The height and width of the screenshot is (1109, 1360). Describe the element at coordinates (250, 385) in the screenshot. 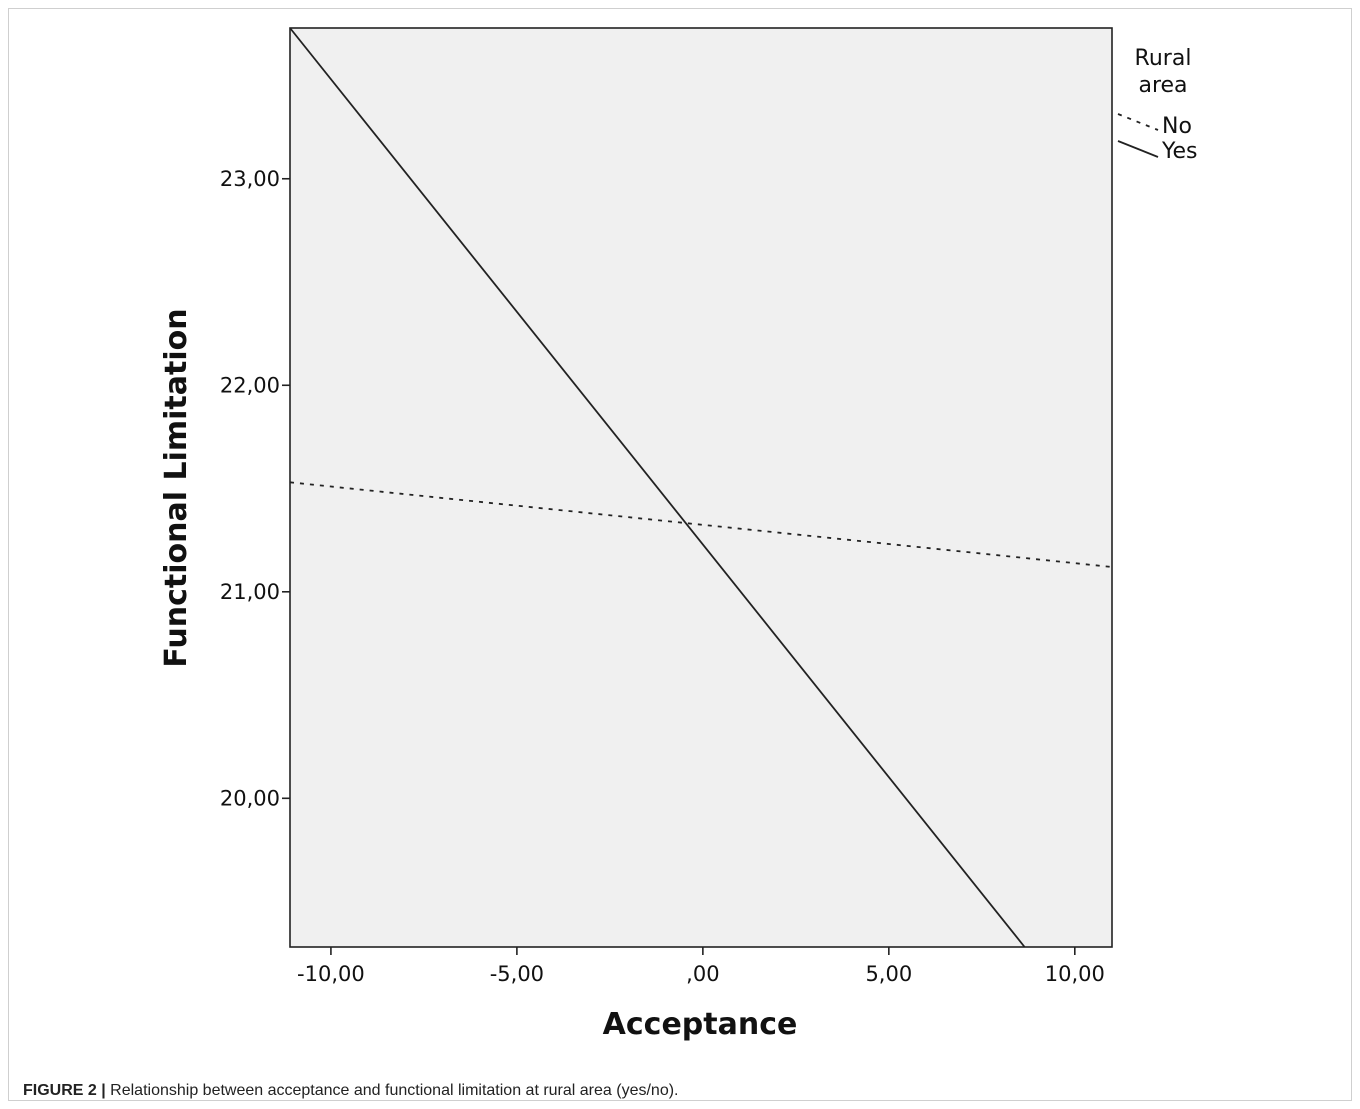

I see `y-tick-label: 22,00` at that location.